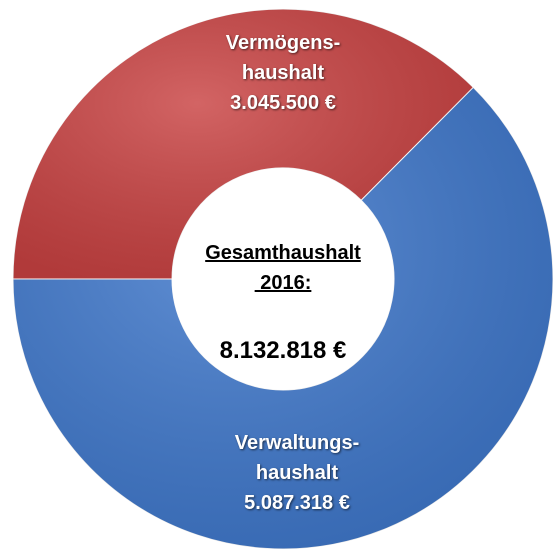  I want to click on center-title: Gesamthaushalt 2016:, so click(283, 268).